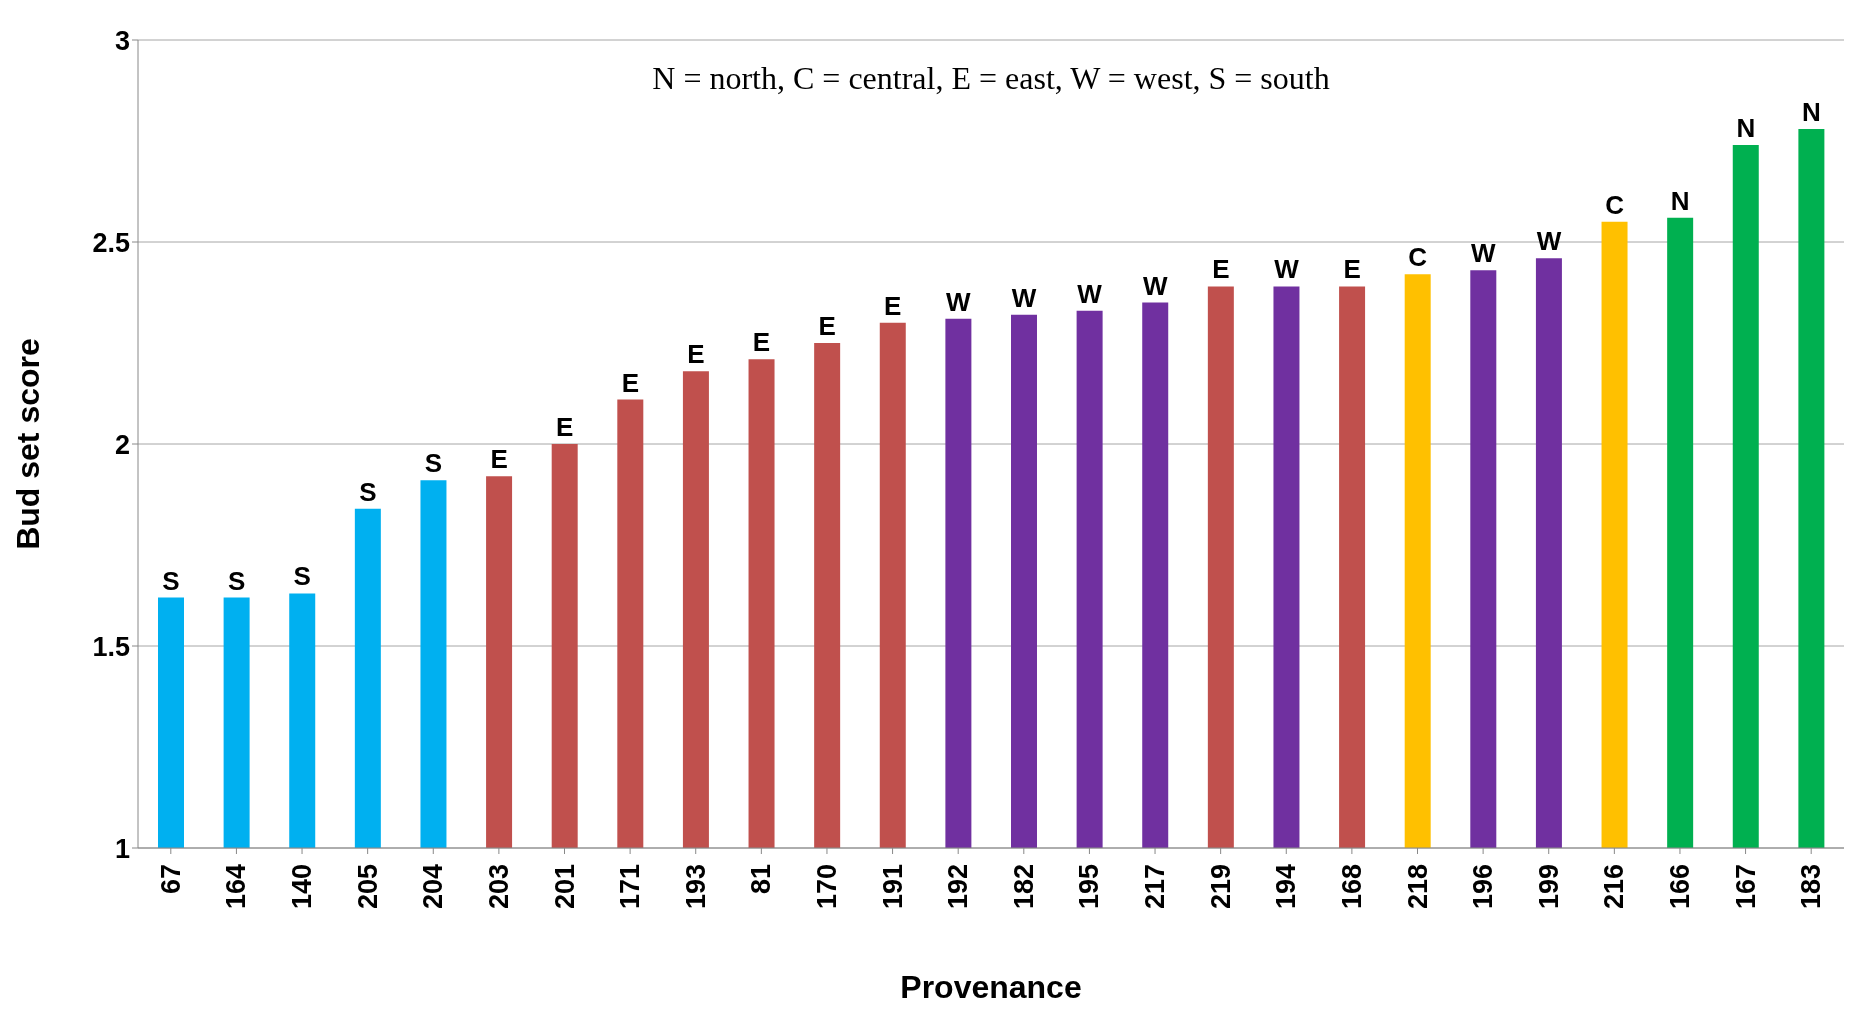  I want to click on y-tick-label: 3, so click(122, 40).